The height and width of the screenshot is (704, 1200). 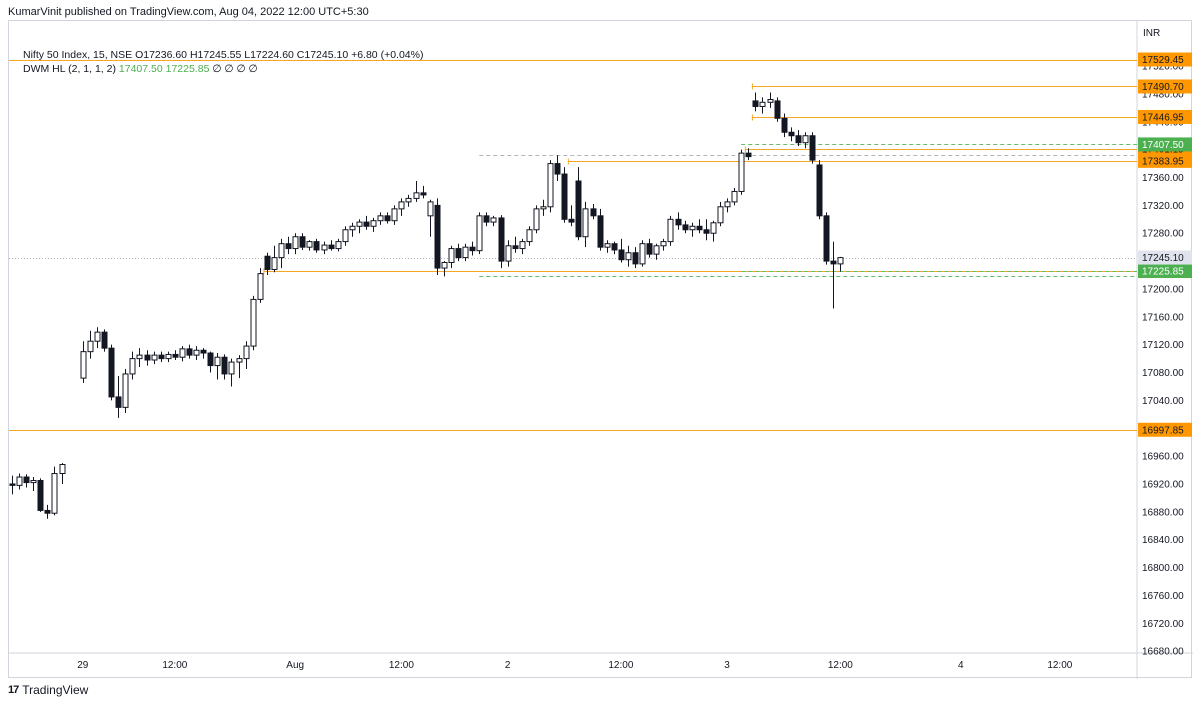 I want to click on symbol-label: Nifty 50 Index, 15, NSE, so click(x=78, y=55).